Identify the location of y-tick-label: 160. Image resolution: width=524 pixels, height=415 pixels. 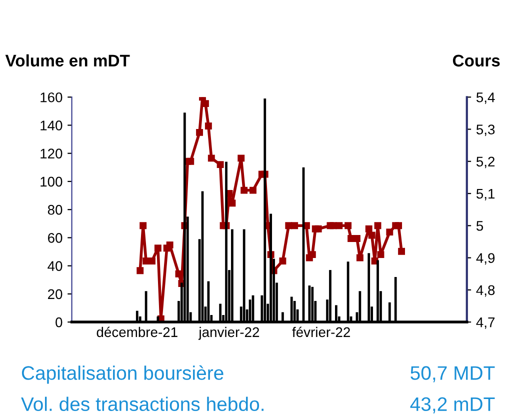
(51, 97).